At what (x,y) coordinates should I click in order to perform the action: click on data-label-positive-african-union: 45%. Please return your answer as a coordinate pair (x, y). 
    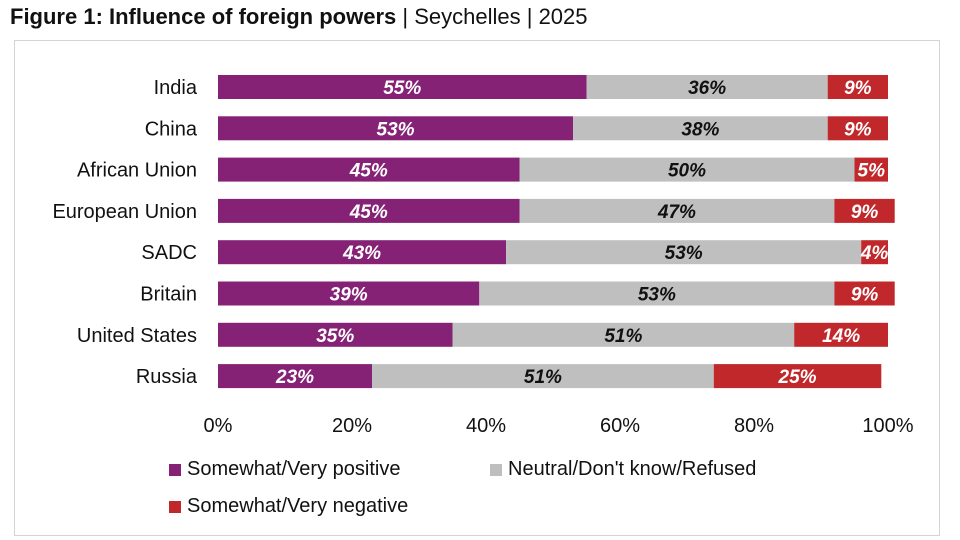
    Looking at the image, I should click on (368, 171).